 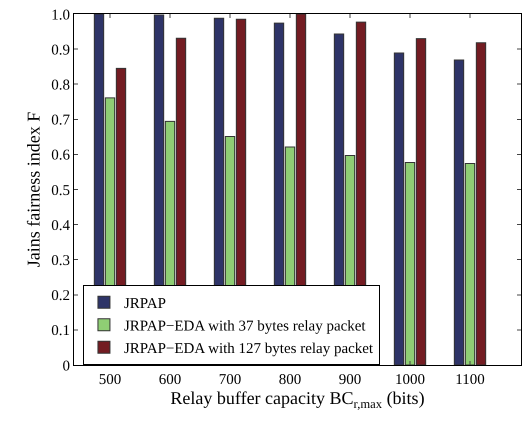 I want to click on x-axis-title: Relay buffer capacity BC$_{r,max}$ (bits), so click(x=297, y=399).